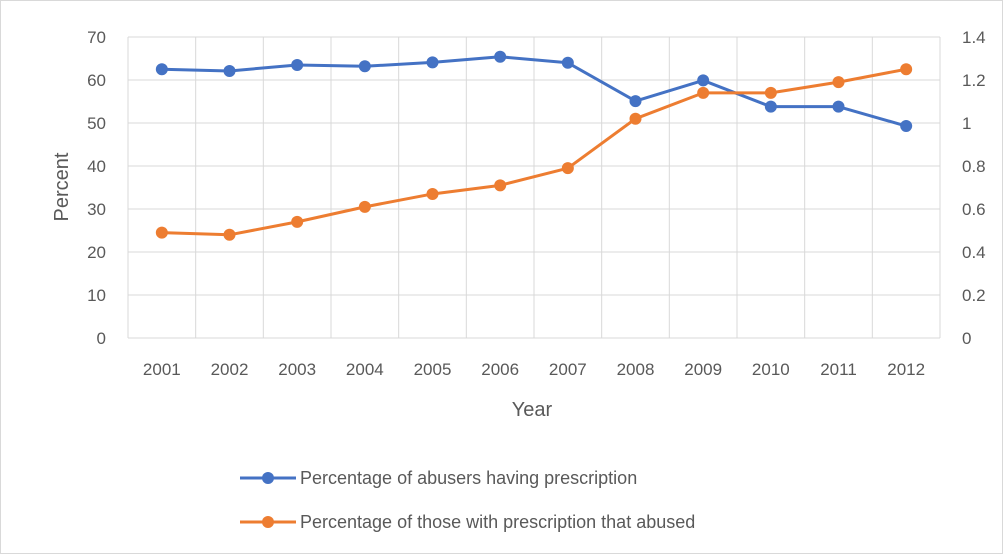 This screenshot has width=1003, height=554. What do you see at coordinates (230, 369) in the screenshot?
I see `x-tick-label: 2002` at bounding box center [230, 369].